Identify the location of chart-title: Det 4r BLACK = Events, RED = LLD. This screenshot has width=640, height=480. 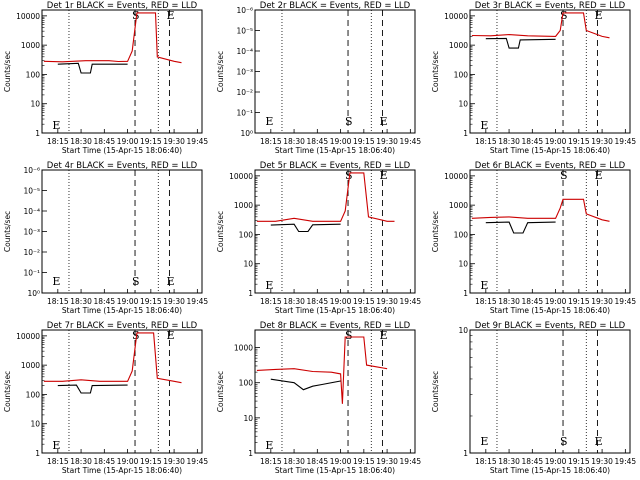
(122, 166).